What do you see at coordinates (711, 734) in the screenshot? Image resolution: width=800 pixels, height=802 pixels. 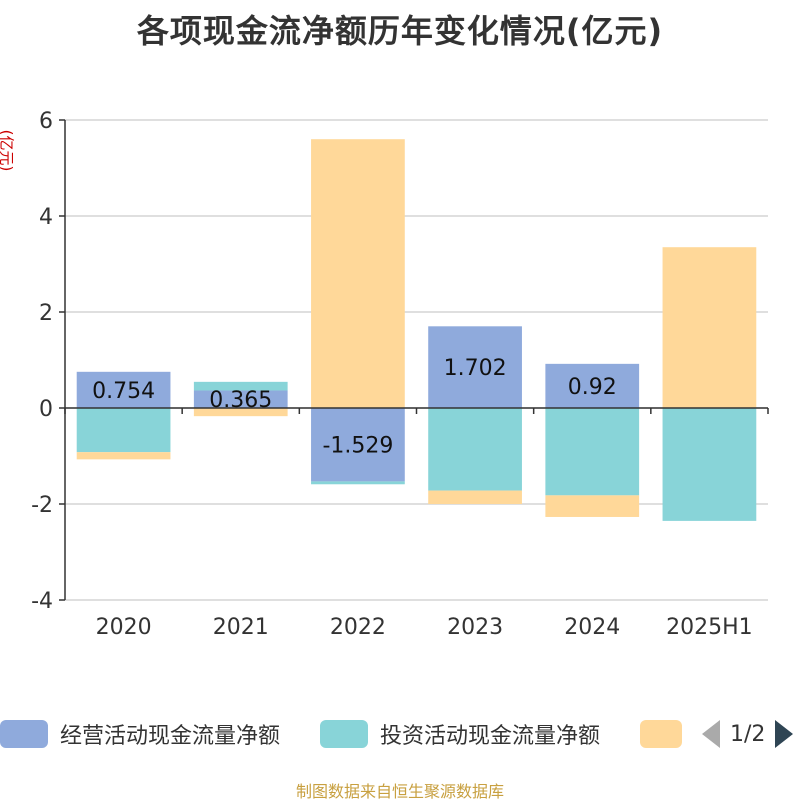 I see `legend-prev-page-icon` at bounding box center [711, 734].